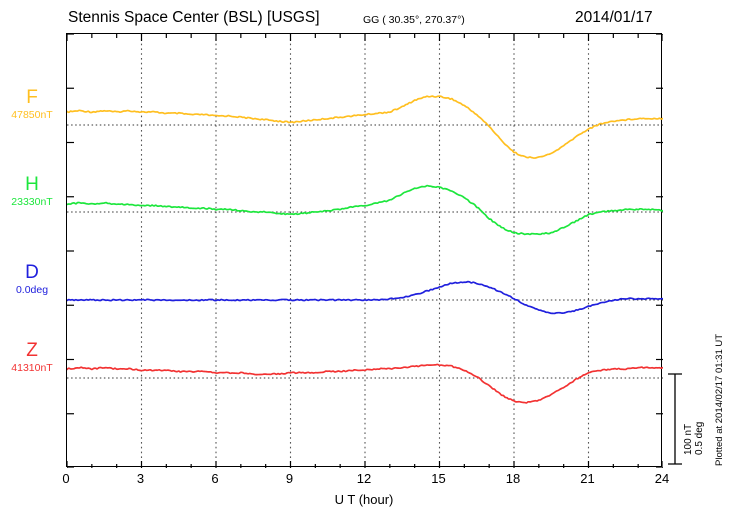  What do you see at coordinates (364, 499) in the screenshot?
I see `x-axis-title: U T (hour)` at bounding box center [364, 499].